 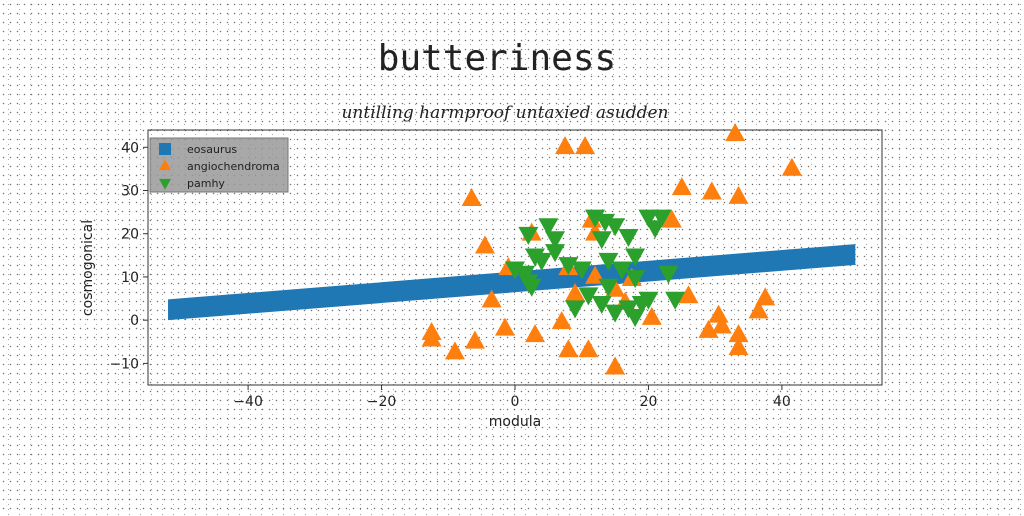 What do you see at coordinates (206, 183) in the screenshot?
I see `legend-label-pamhy: pamhy` at bounding box center [206, 183].